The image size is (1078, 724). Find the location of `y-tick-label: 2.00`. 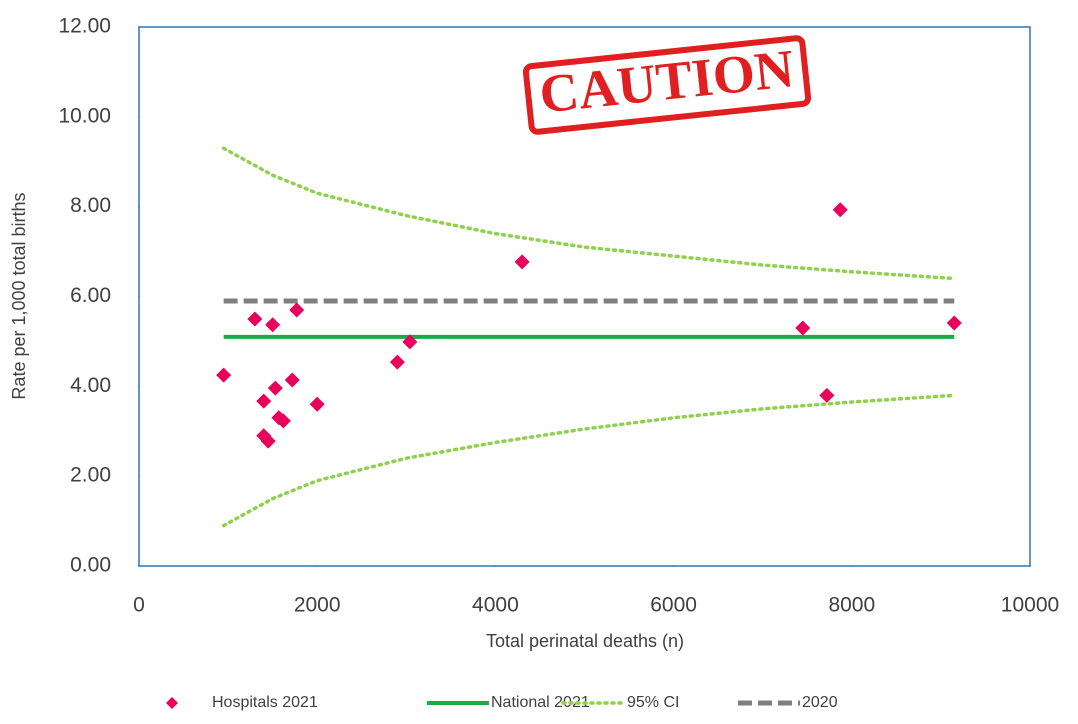

y-tick-label: 2.00 is located at coordinates (90, 475).